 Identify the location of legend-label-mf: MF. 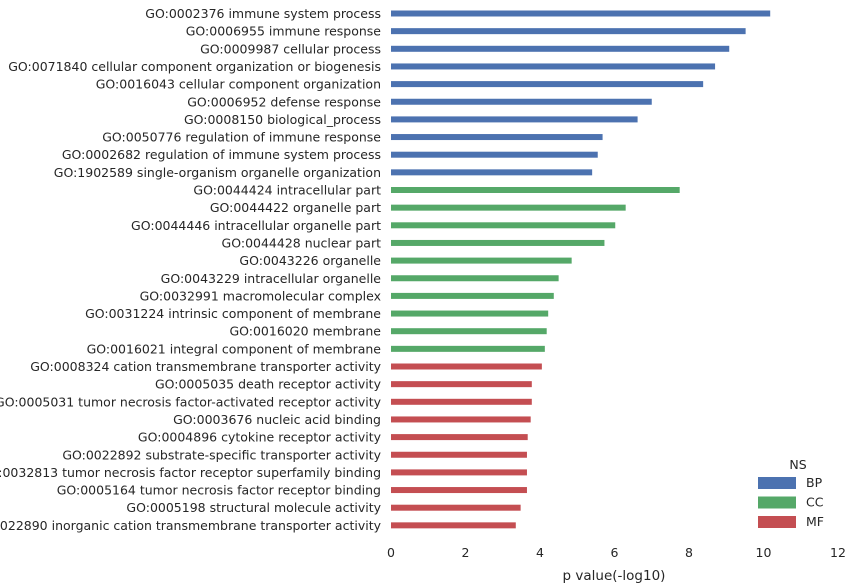
(815, 521).